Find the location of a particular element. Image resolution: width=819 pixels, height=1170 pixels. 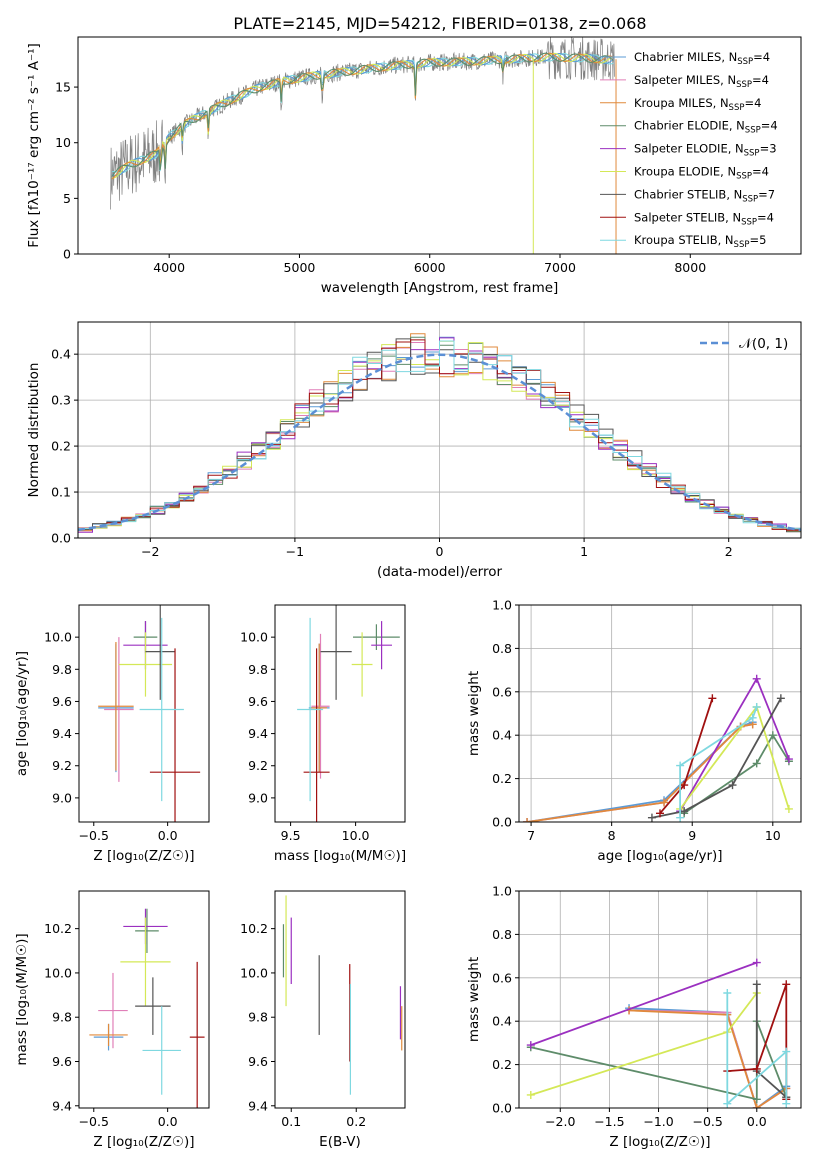

spectrum-model-line is located at coordinates (362, 115).